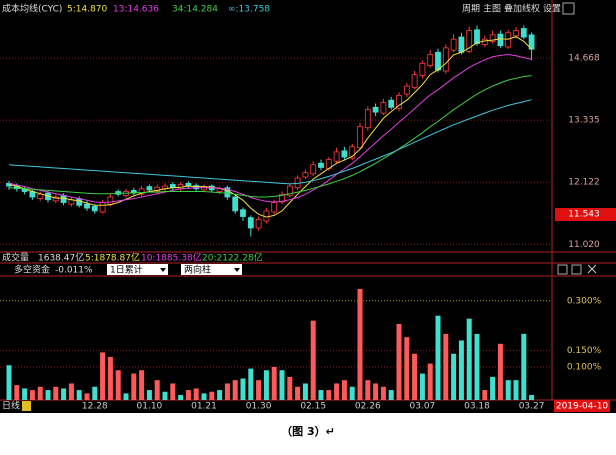 The image size is (616, 455). I want to click on x-tick-label: 02.15, so click(313, 407).